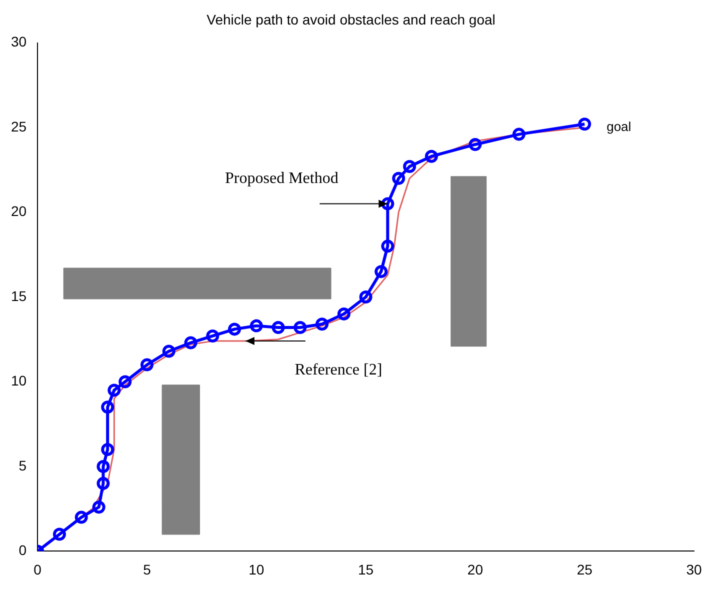  What do you see at coordinates (18, 211) in the screenshot?
I see `y-tick-label: 20` at bounding box center [18, 211].